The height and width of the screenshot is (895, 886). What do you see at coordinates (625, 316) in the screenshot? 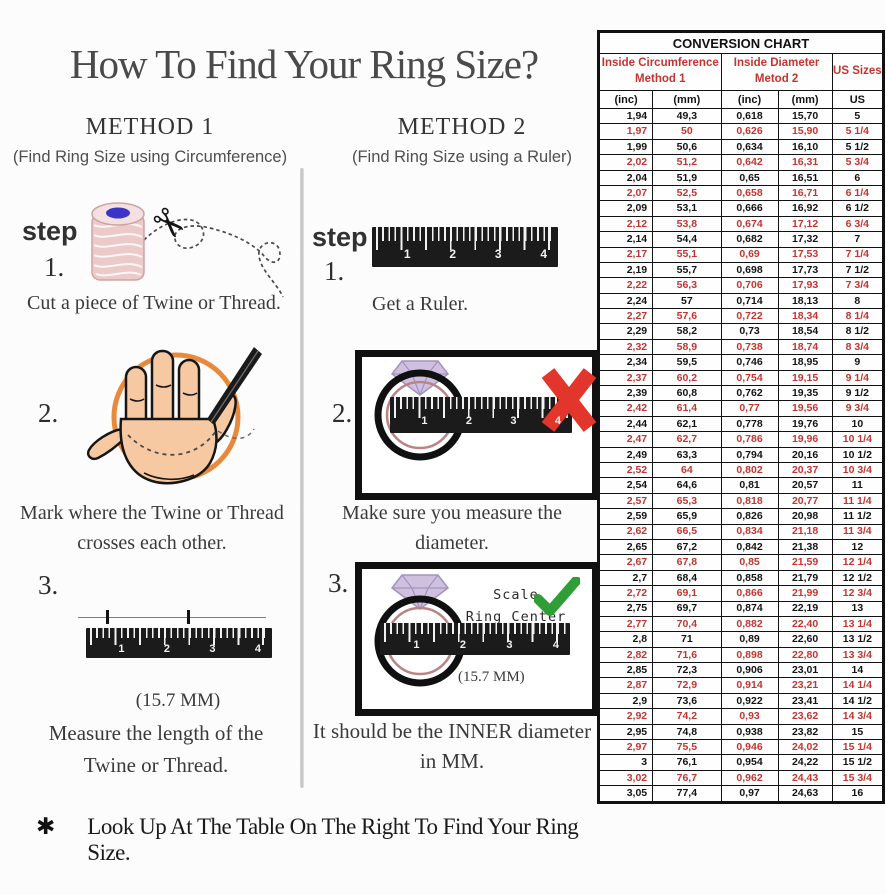
I see `table-cell: 2,27` at bounding box center [625, 316].